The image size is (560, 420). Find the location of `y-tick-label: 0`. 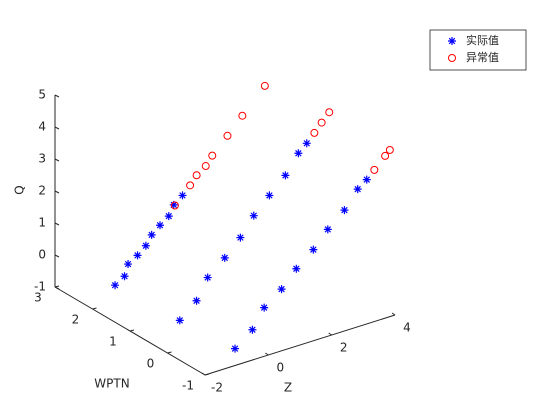

y-tick-label: 0 is located at coordinates (151, 364).